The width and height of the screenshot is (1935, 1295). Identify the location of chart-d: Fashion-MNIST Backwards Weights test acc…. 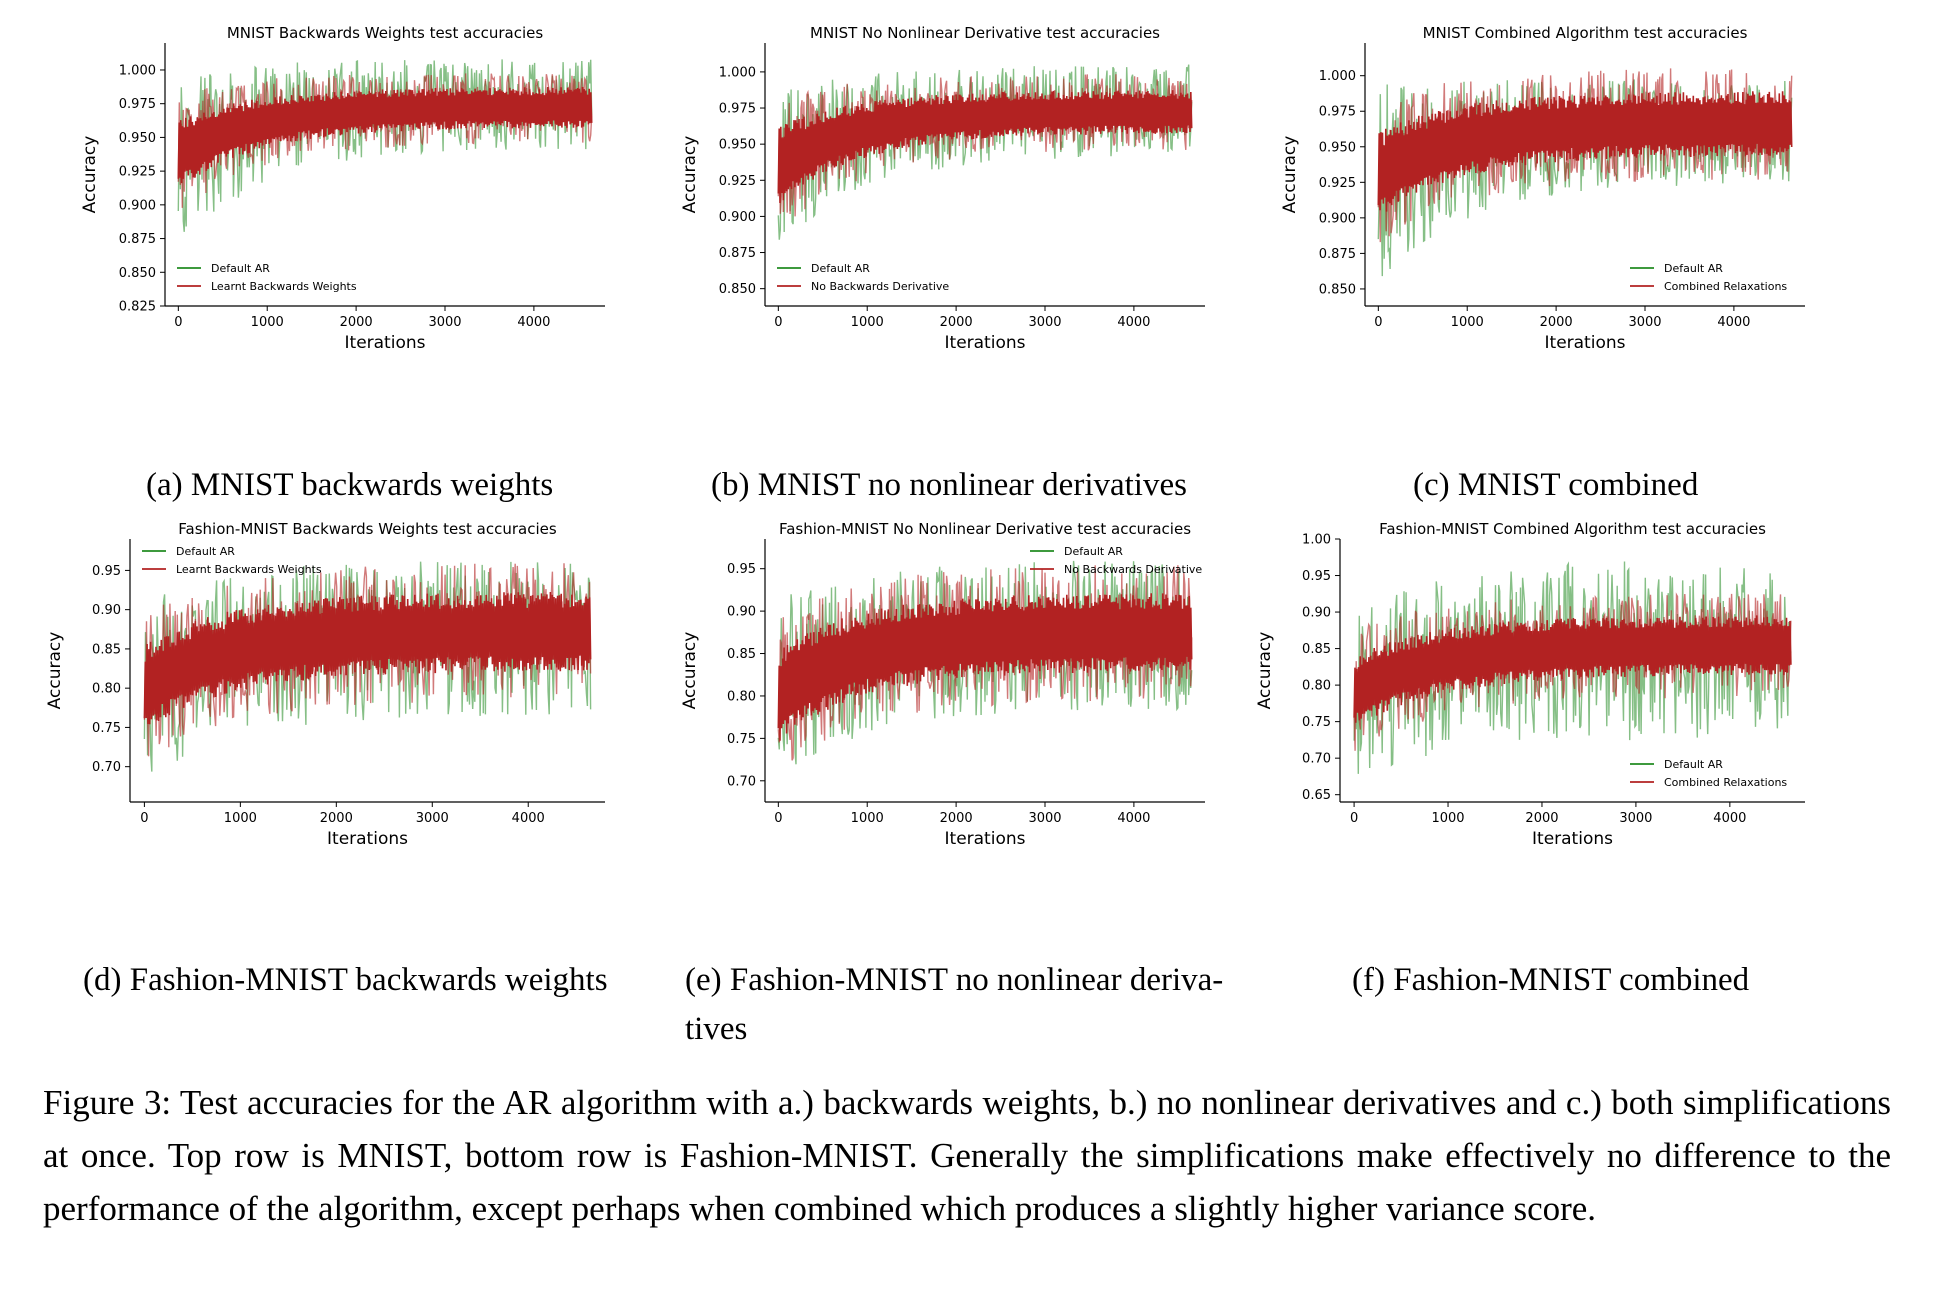
(325, 684).